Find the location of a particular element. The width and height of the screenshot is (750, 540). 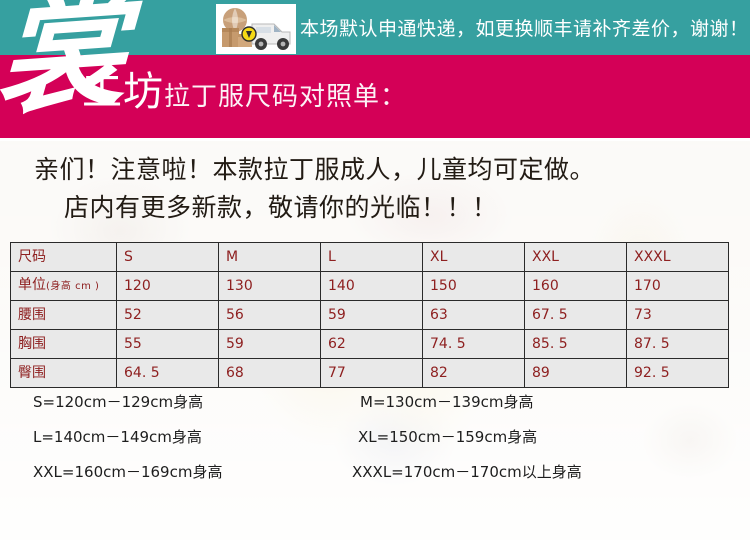

table-header-row: 尺码 S M L XL XXL XXXL is located at coordinates (369, 257).